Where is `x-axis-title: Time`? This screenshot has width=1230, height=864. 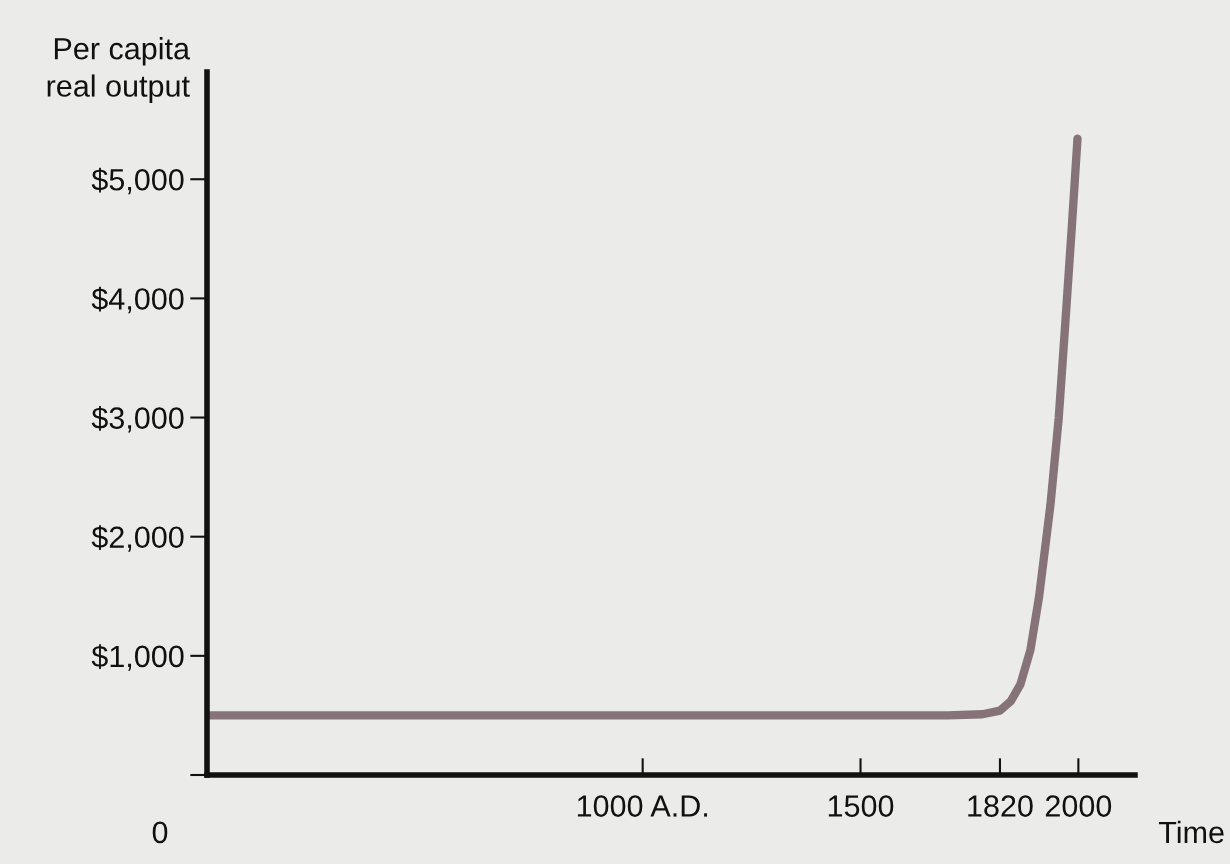
x-axis-title: Time is located at coordinates (1191, 832).